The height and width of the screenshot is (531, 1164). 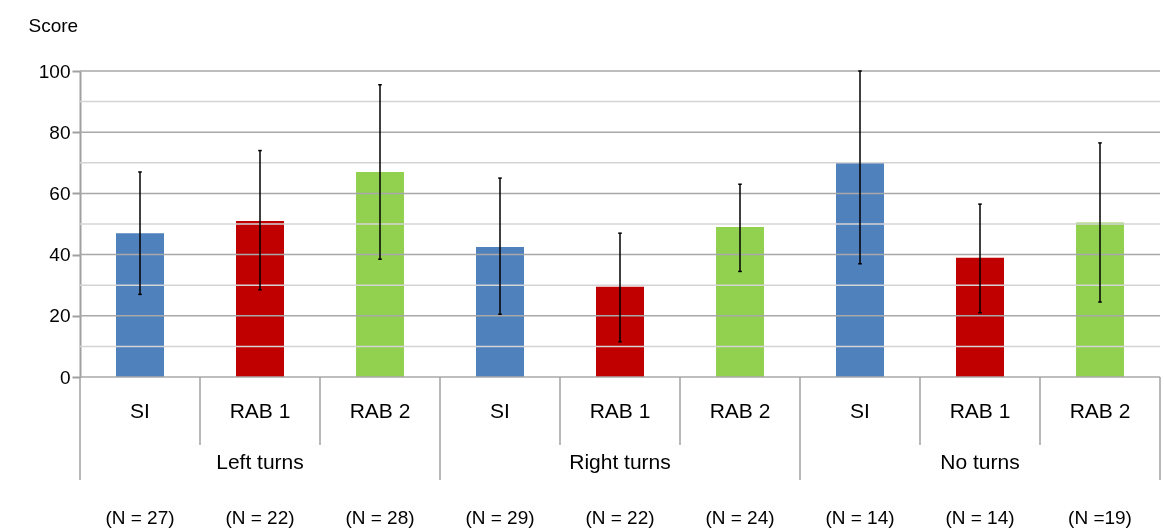 I want to click on text: No turns, so click(x=980, y=461).